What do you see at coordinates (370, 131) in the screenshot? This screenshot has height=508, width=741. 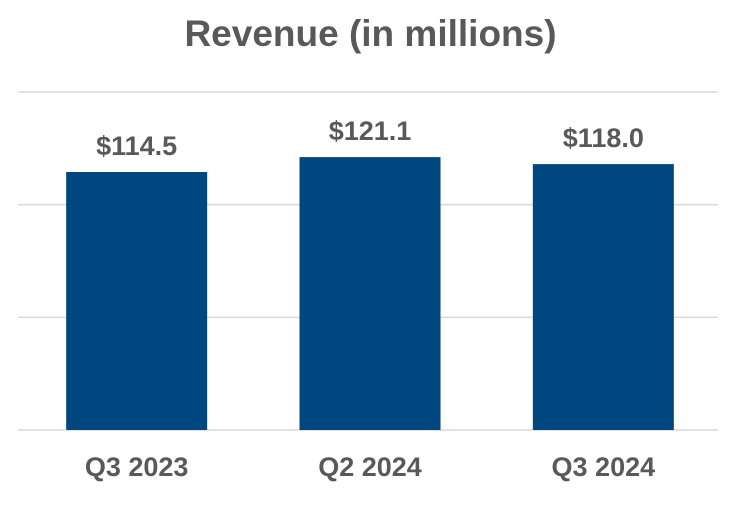 I see `data-label: $121.1` at bounding box center [370, 131].